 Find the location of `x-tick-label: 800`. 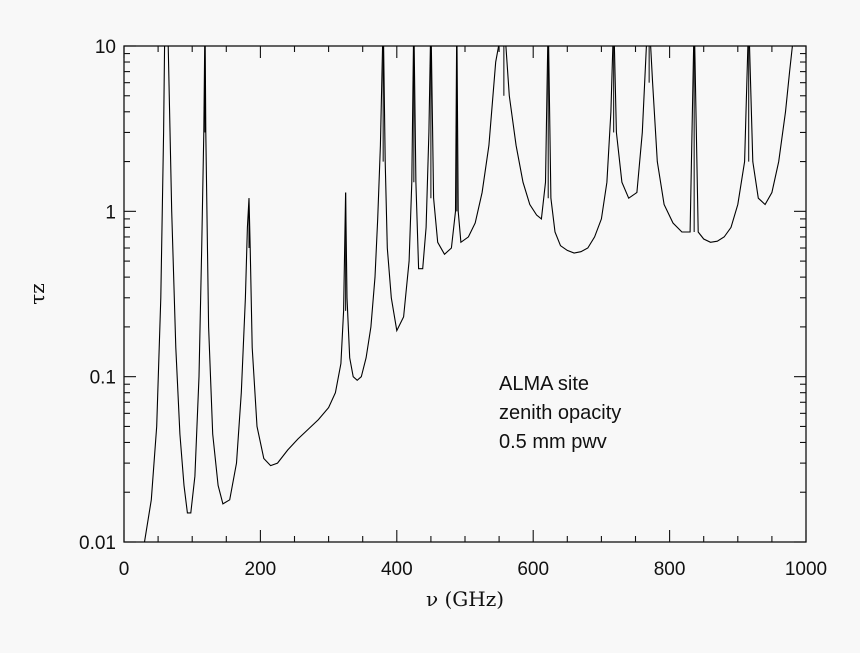

x-tick-label: 800 is located at coordinates (670, 569).